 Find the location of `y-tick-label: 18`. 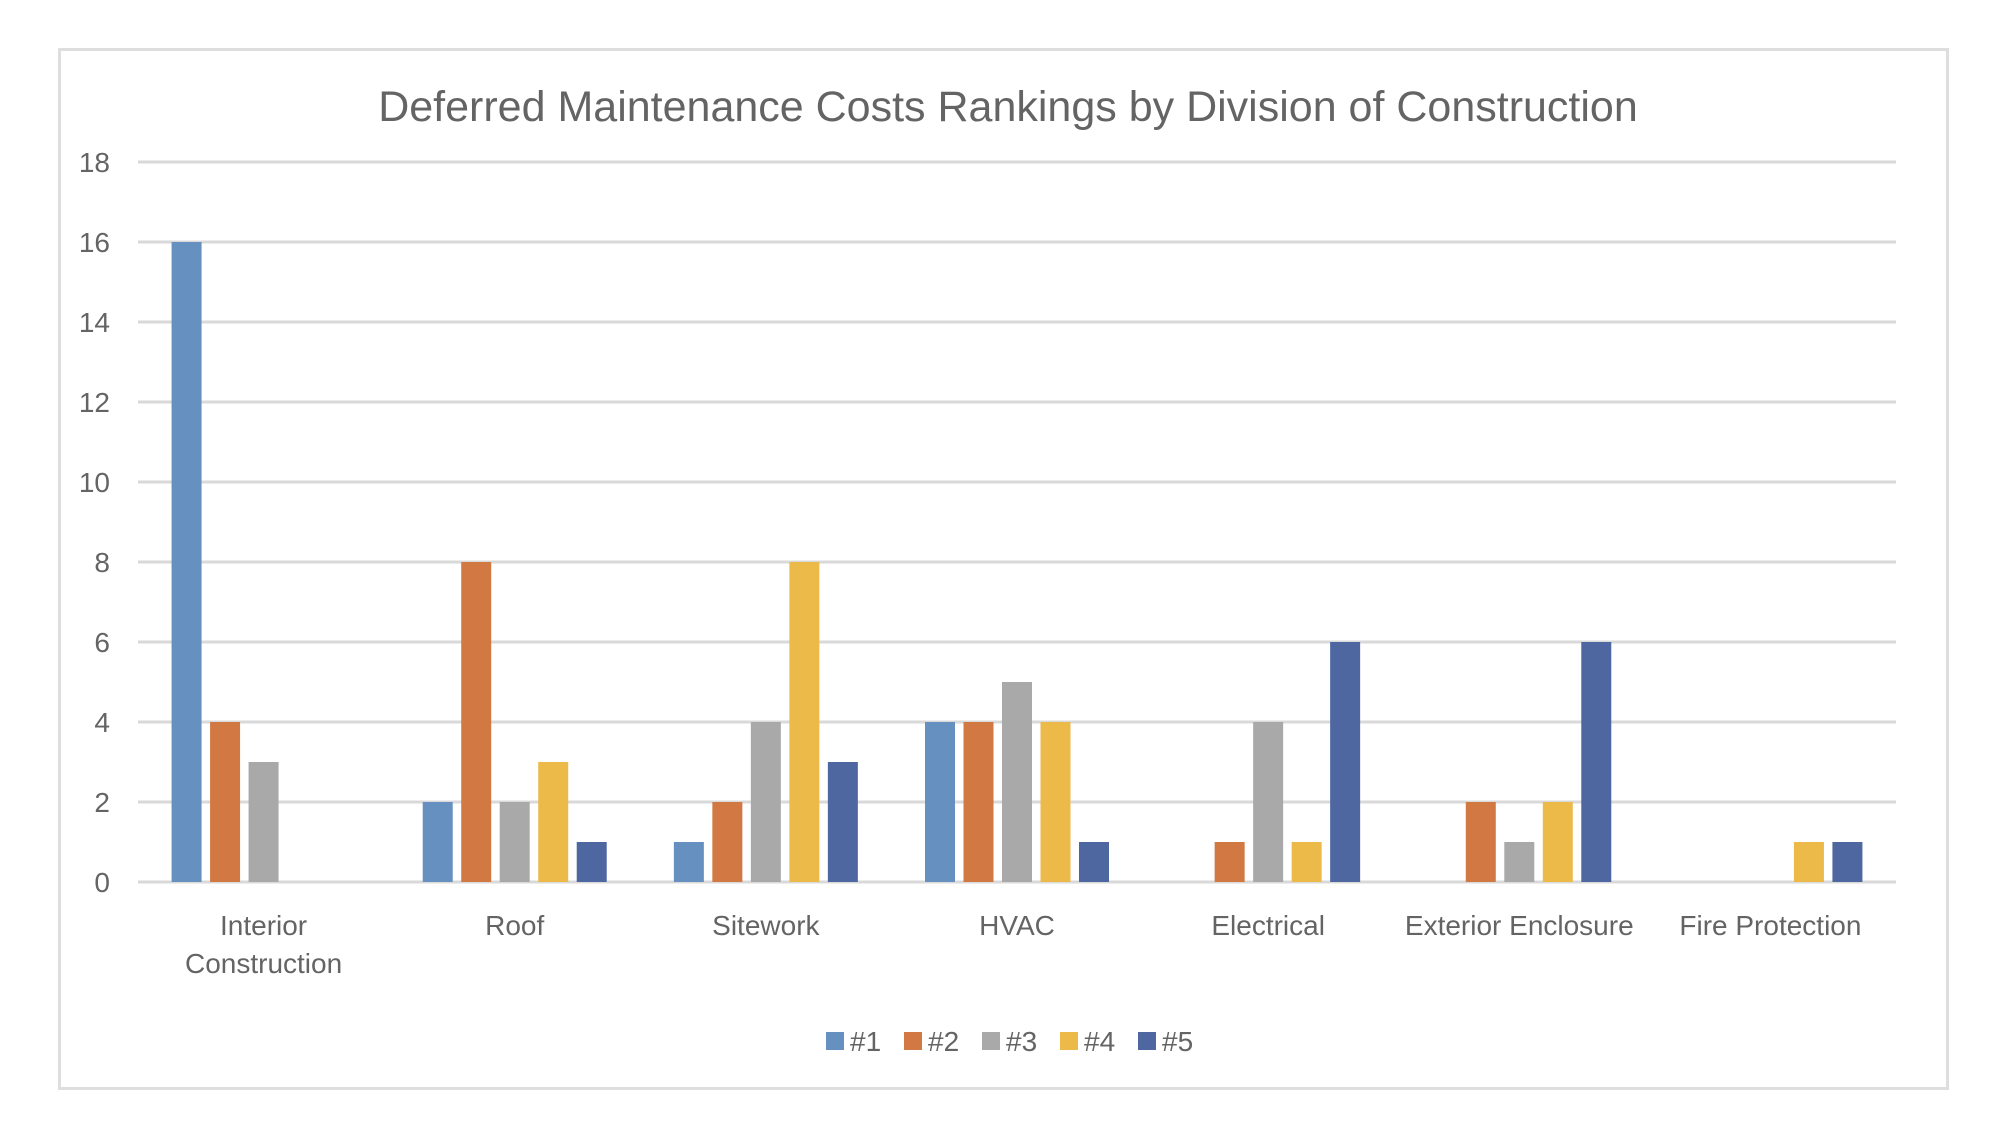

y-tick-label: 18 is located at coordinates (94, 162).